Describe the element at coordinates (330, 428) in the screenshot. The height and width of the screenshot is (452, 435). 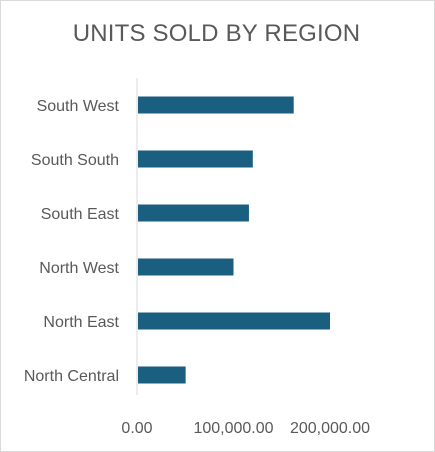
I see `x-tick-label: 200,000.00` at that location.